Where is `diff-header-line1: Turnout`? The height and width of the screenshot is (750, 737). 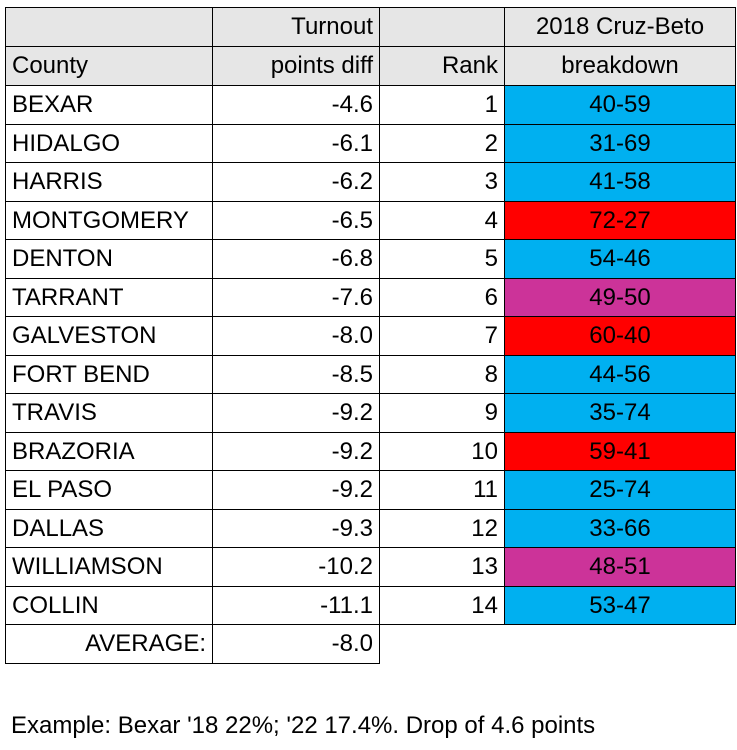
diff-header-line1: Turnout is located at coordinates (296, 27).